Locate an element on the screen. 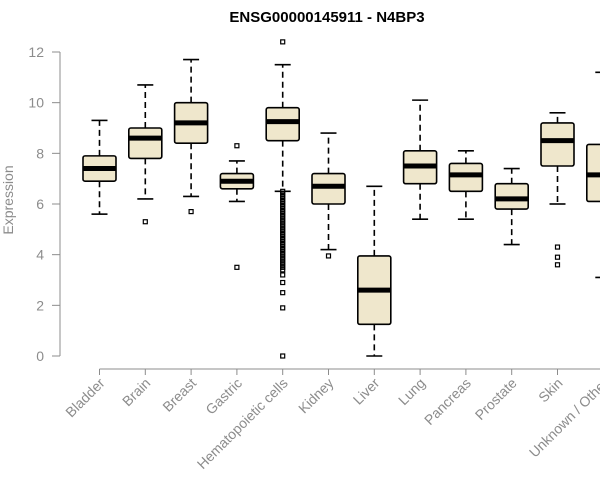  box-liver is located at coordinates (374, 271).